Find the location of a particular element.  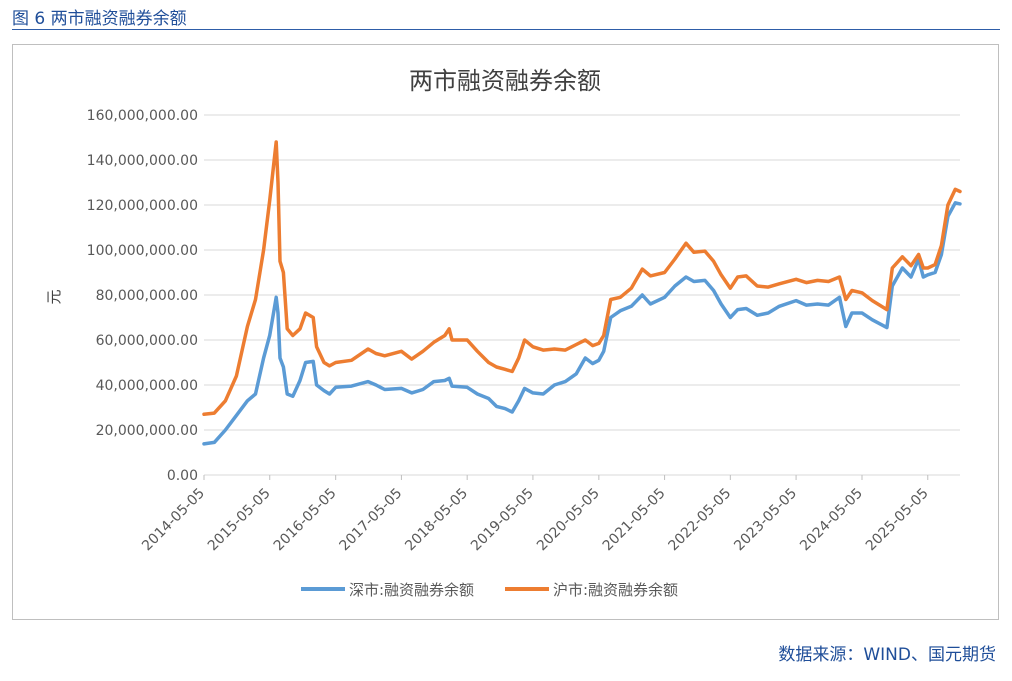

y-tick-label: 100,000,000.00 is located at coordinates (142, 251).